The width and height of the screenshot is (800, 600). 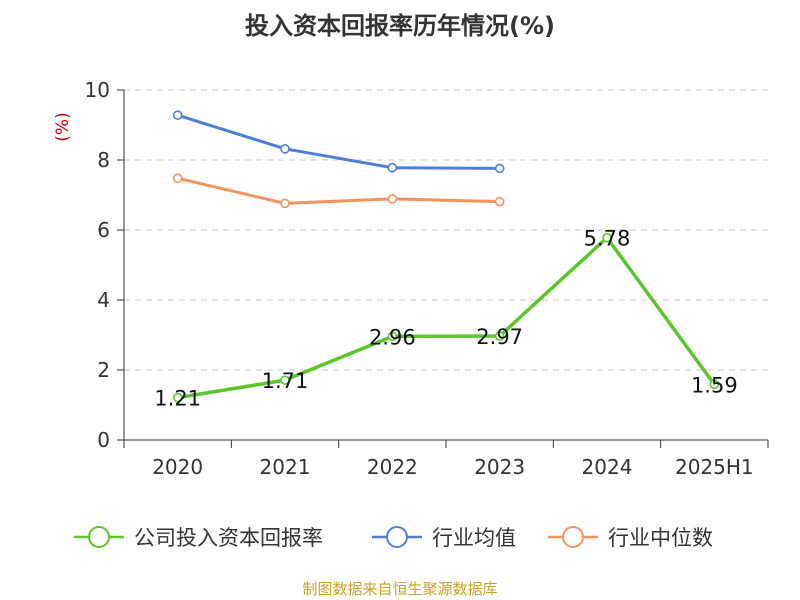 I want to click on data-label-3: 2.97, so click(x=499, y=337).